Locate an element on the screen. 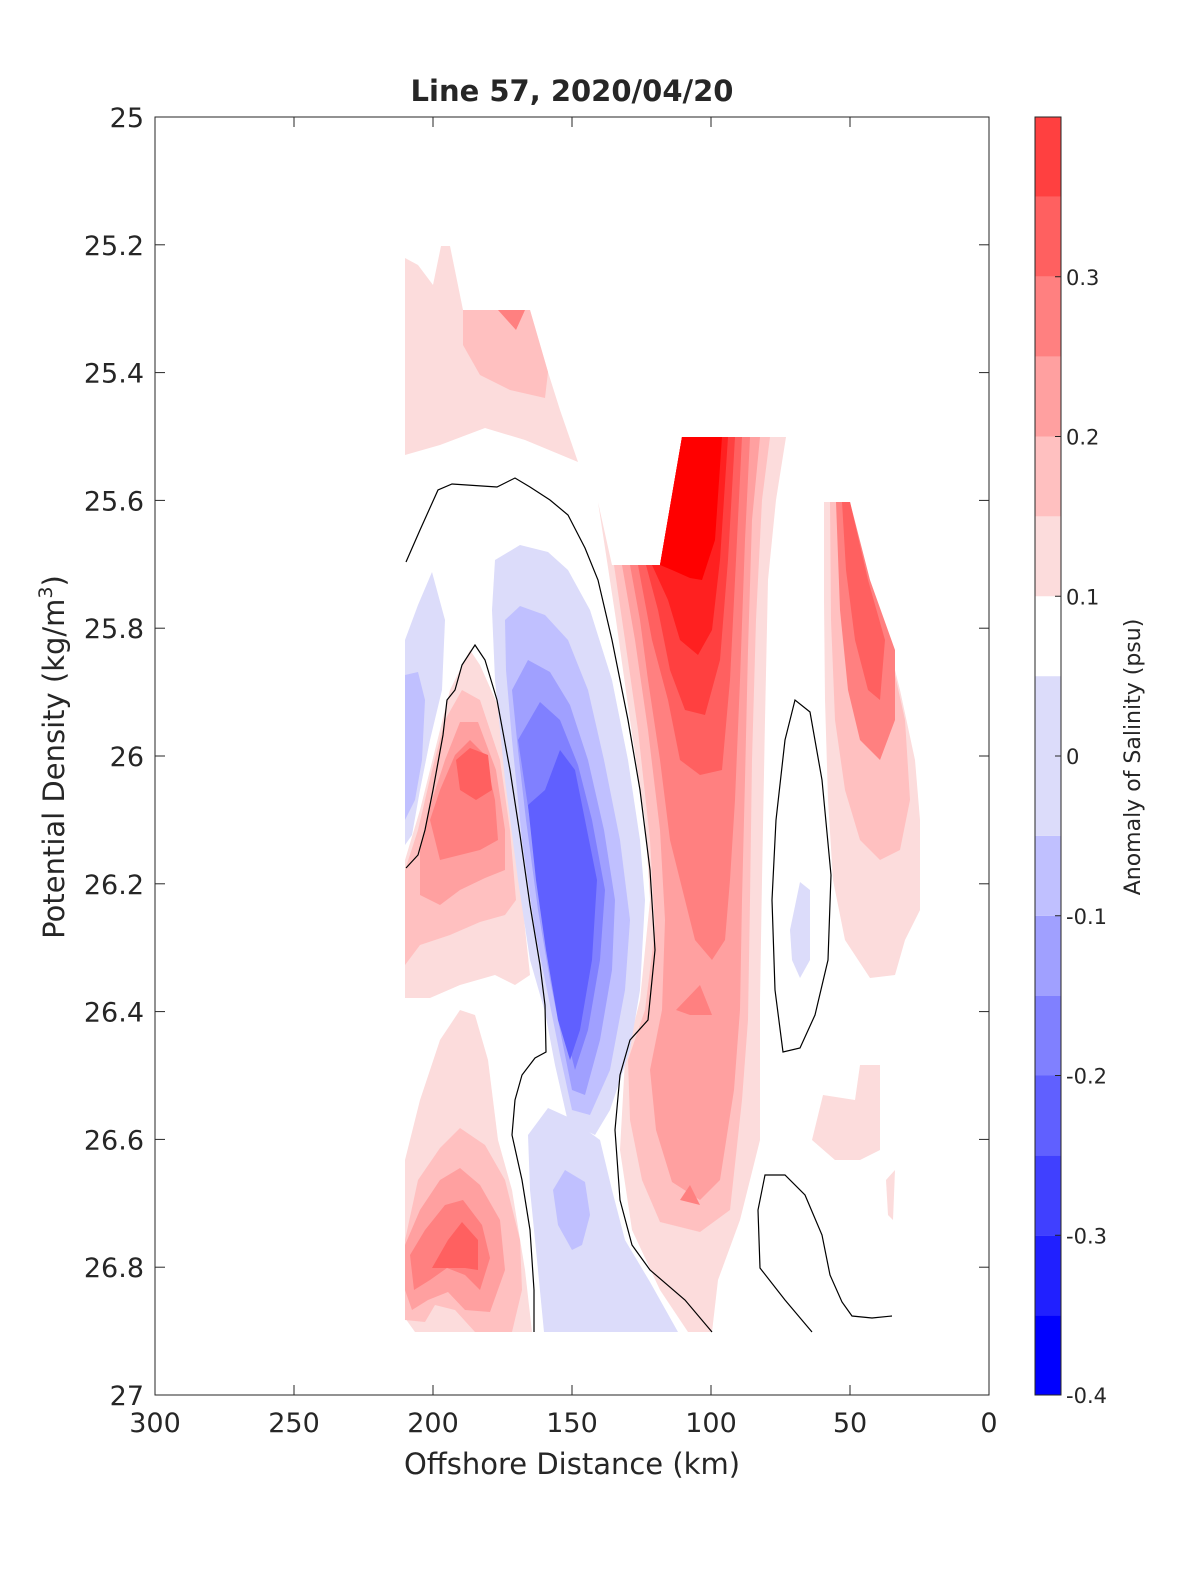 The height and width of the screenshot is (1575, 1200). colorbar-tick-label: 0.3 is located at coordinates (1082, 278).